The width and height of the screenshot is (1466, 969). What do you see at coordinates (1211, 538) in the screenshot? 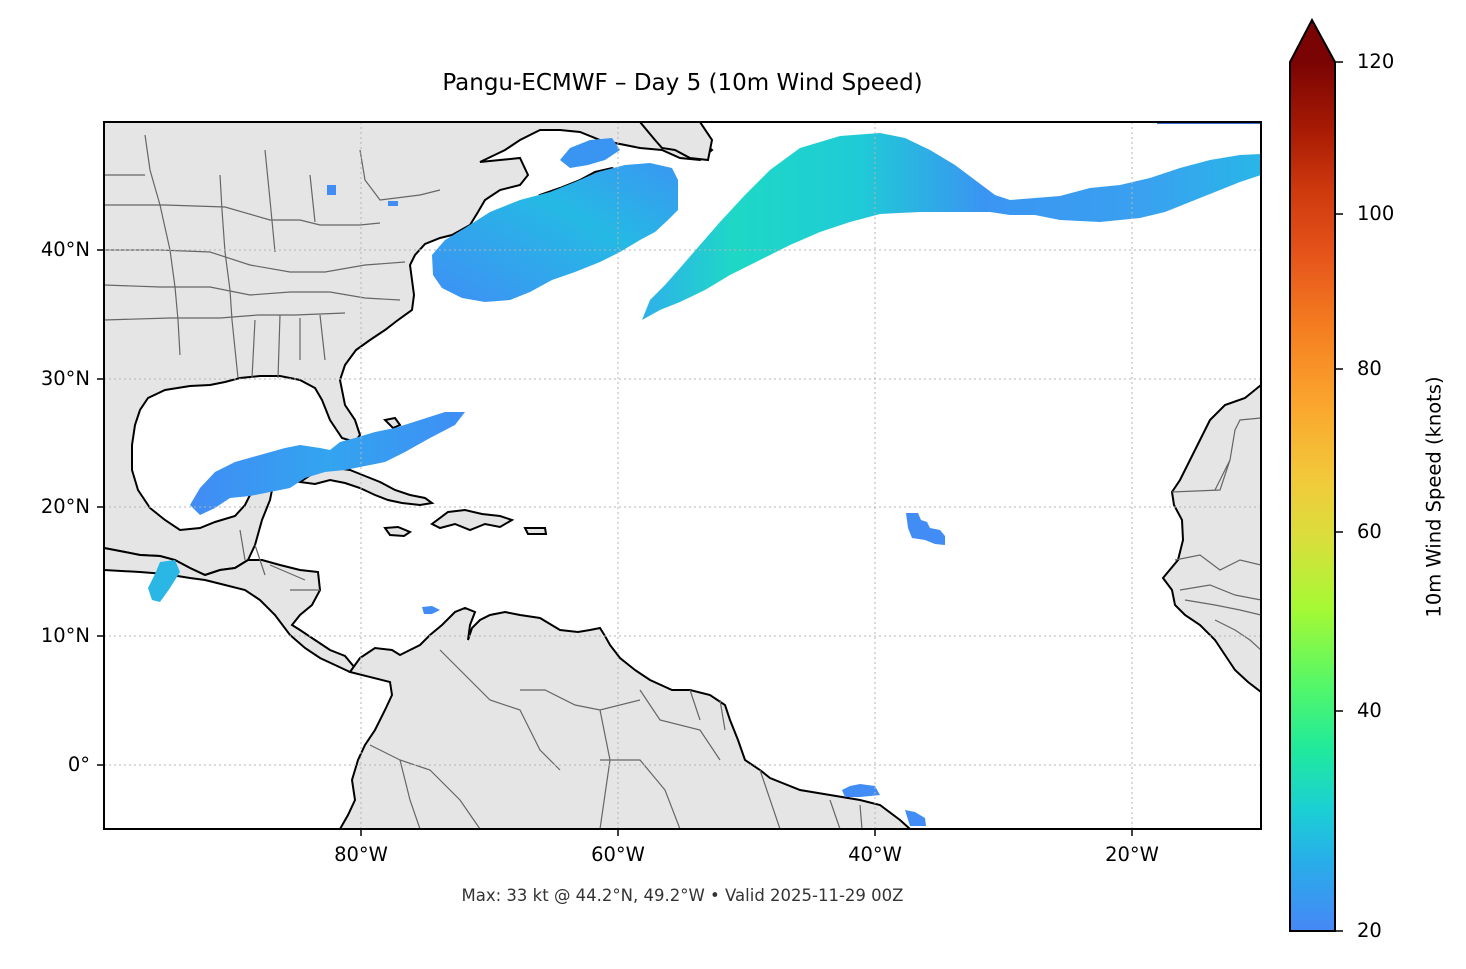
I see `land-africa` at bounding box center [1211, 538].